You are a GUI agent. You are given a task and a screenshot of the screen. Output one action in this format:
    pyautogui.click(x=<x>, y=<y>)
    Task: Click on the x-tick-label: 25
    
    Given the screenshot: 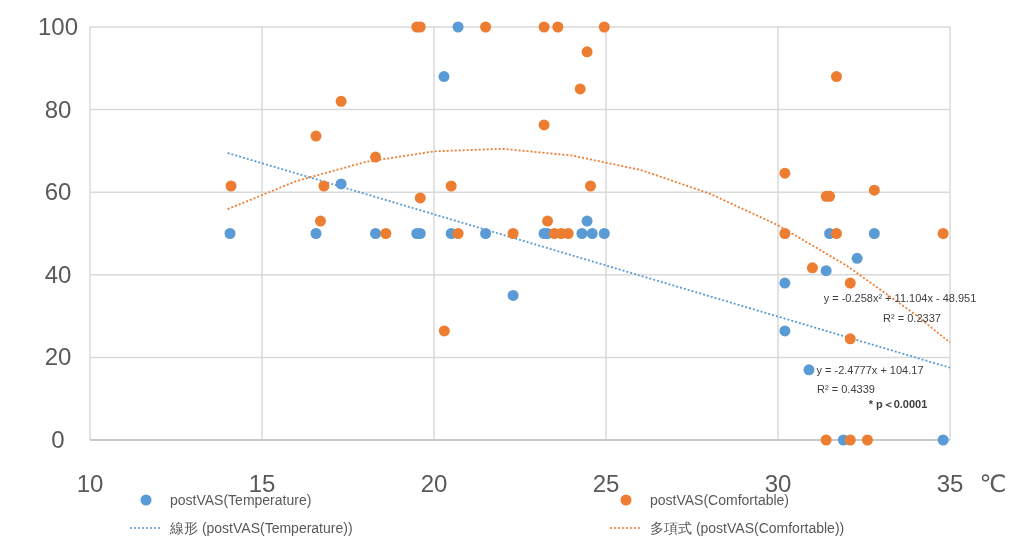 What is the action you would take?
    pyautogui.click(x=606, y=483)
    